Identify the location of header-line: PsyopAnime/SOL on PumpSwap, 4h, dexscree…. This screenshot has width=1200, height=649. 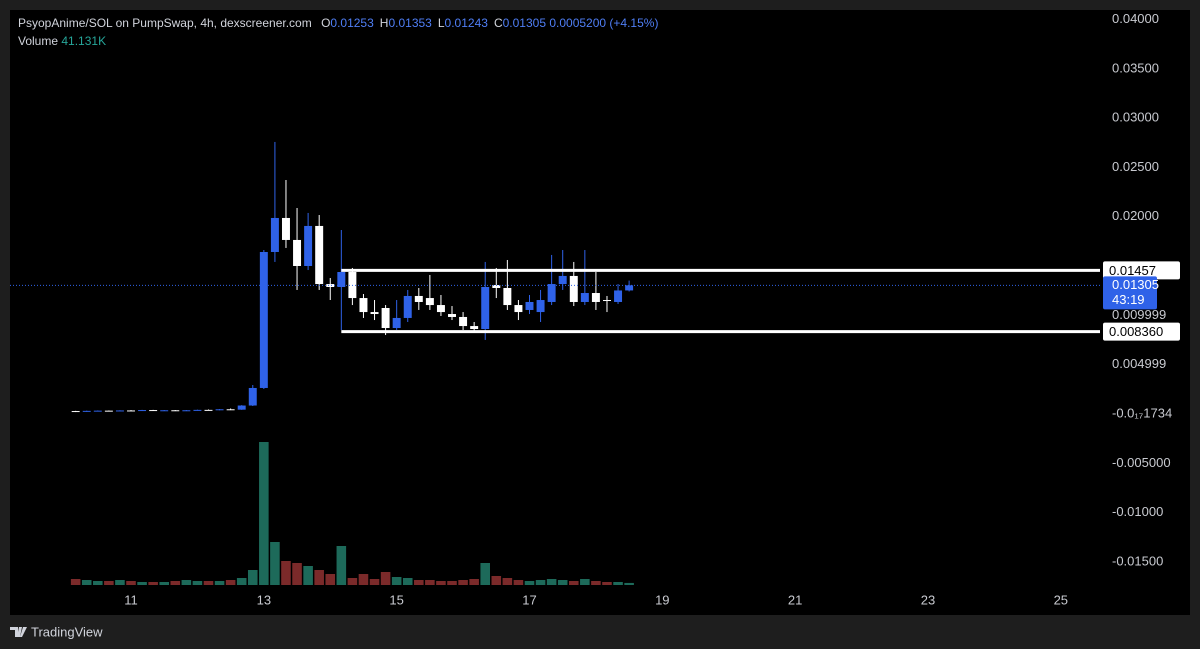
(338, 23).